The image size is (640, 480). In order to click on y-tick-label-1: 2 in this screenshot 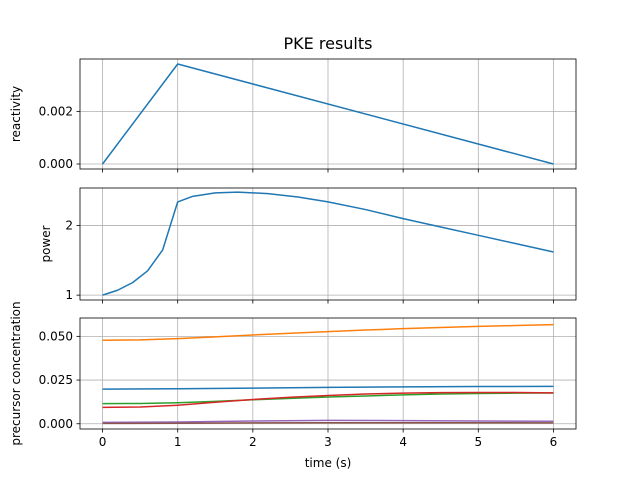, I will do `click(69, 226)`.